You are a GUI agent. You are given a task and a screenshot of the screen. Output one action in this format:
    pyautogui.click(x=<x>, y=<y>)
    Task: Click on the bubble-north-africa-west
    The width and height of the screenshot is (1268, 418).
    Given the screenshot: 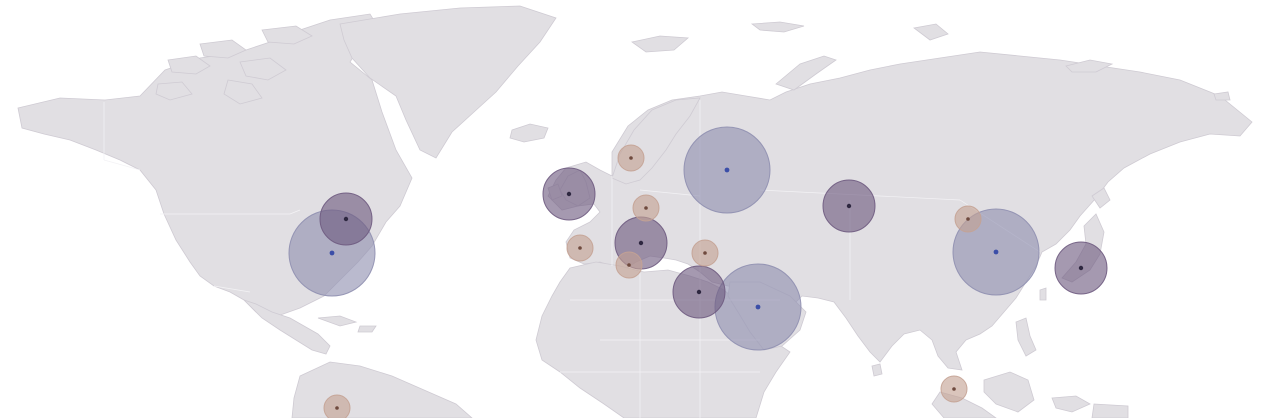 What is the action you would take?
    pyautogui.click(x=629, y=265)
    